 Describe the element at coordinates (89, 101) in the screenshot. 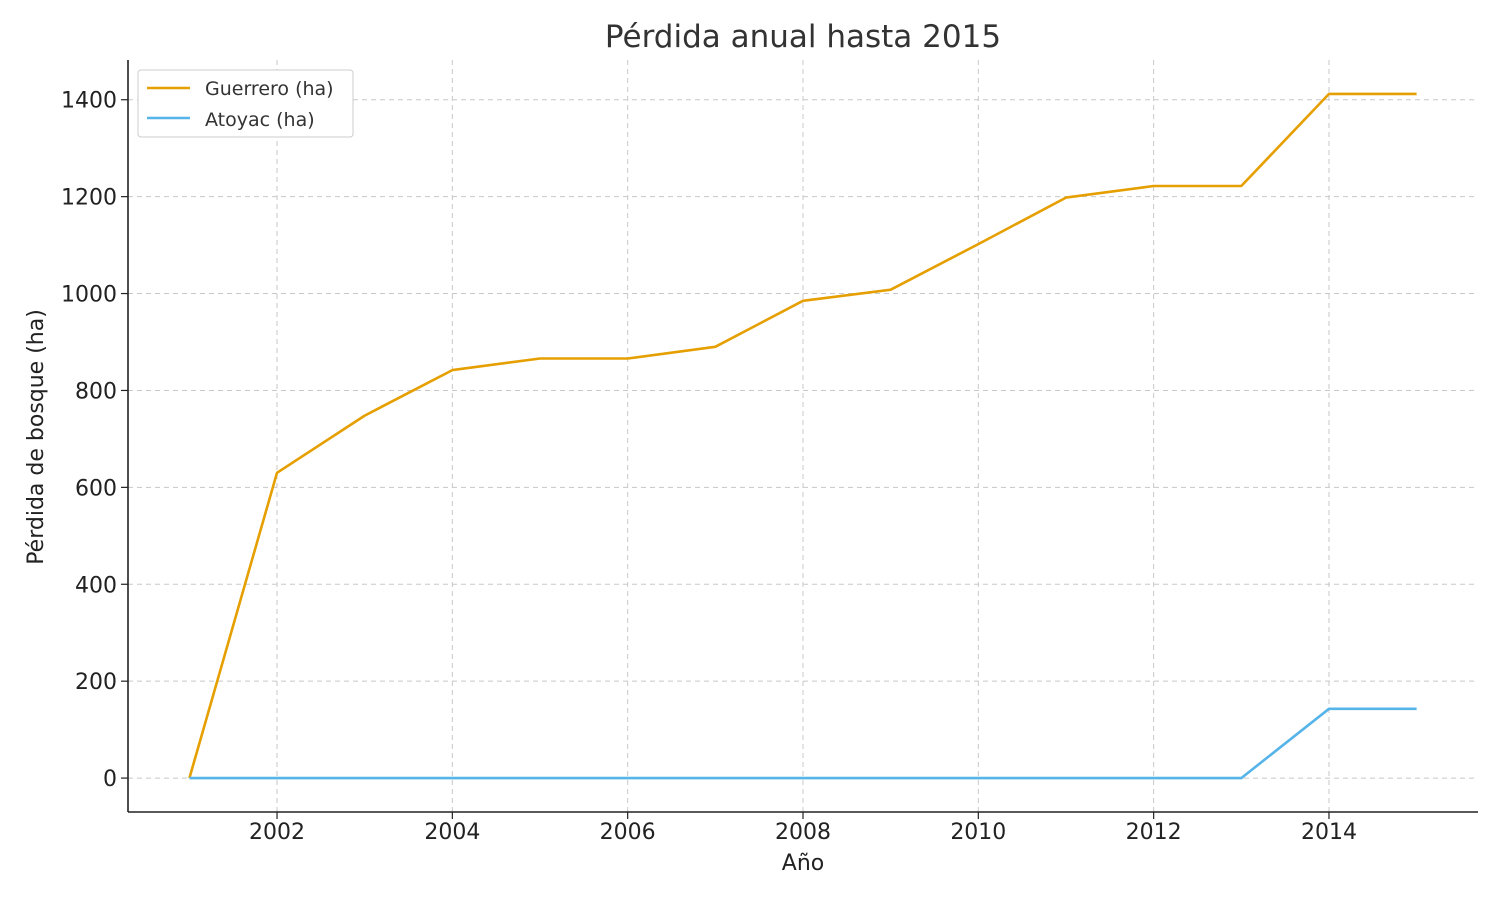

I see `y-tick-label-1400: 1400` at that location.